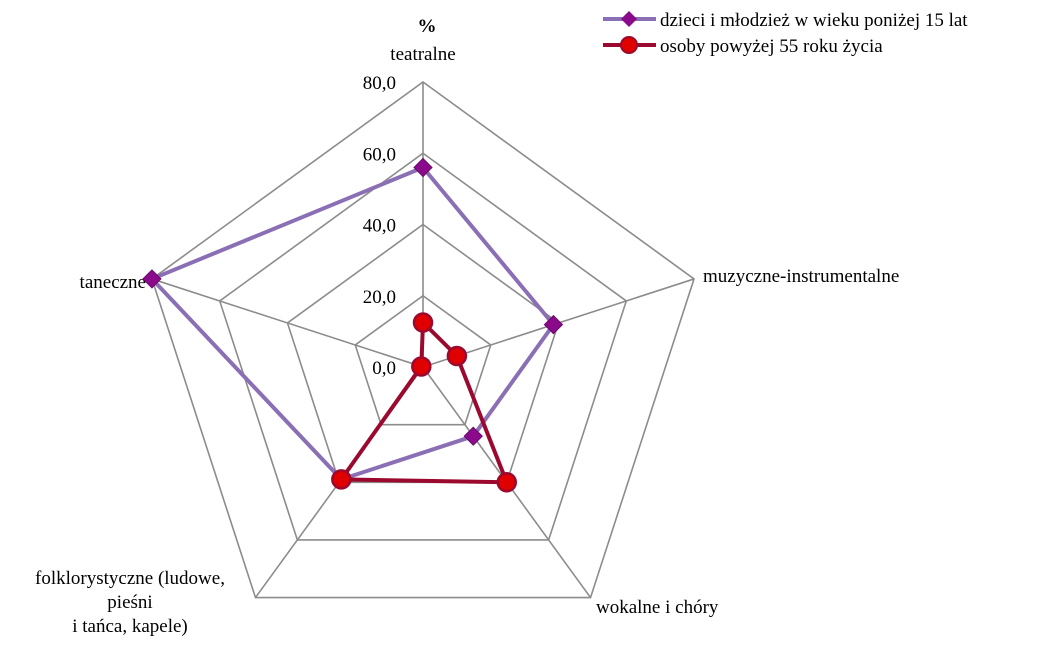 The image size is (1051, 645). Describe the element at coordinates (657, 607) in the screenshot. I see `category-label: wokalne i chóry` at that location.